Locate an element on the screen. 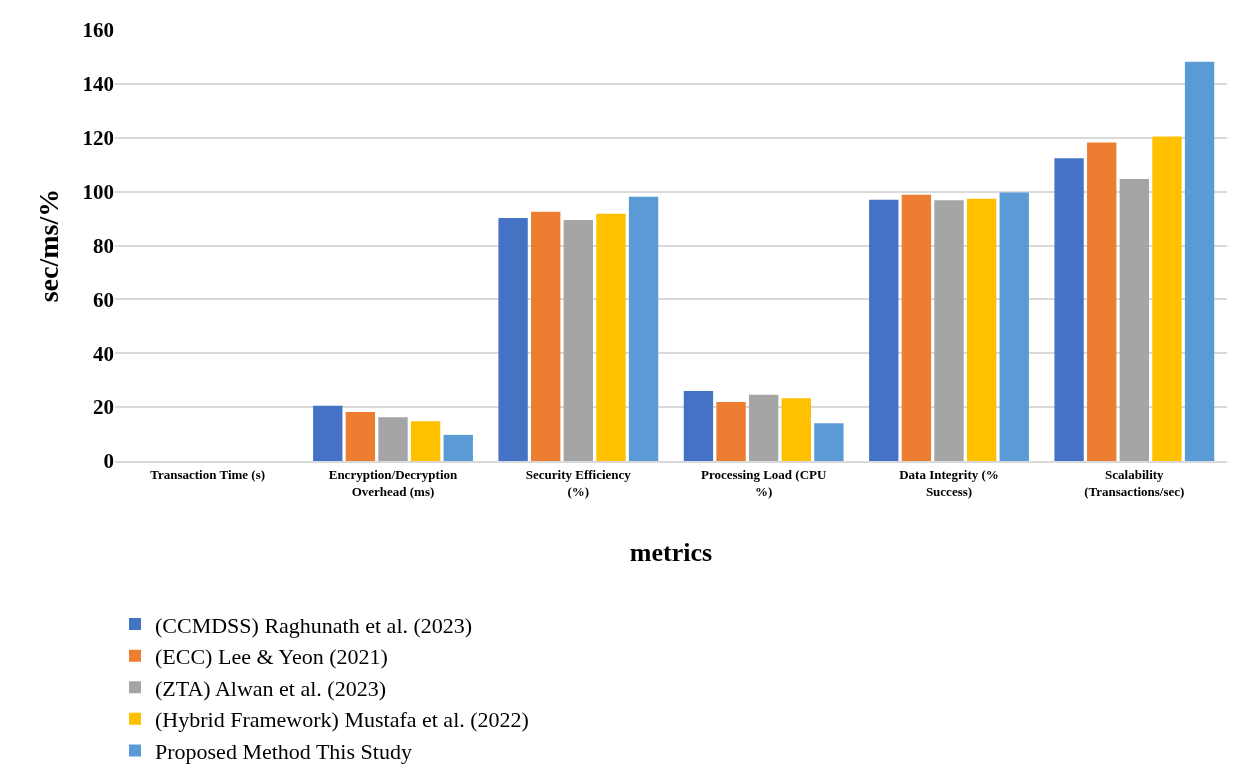 Image resolution: width=1252 pixels, height=783 pixels. x-tick-label: Security Efficiency (%) is located at coordinates (578, 482).